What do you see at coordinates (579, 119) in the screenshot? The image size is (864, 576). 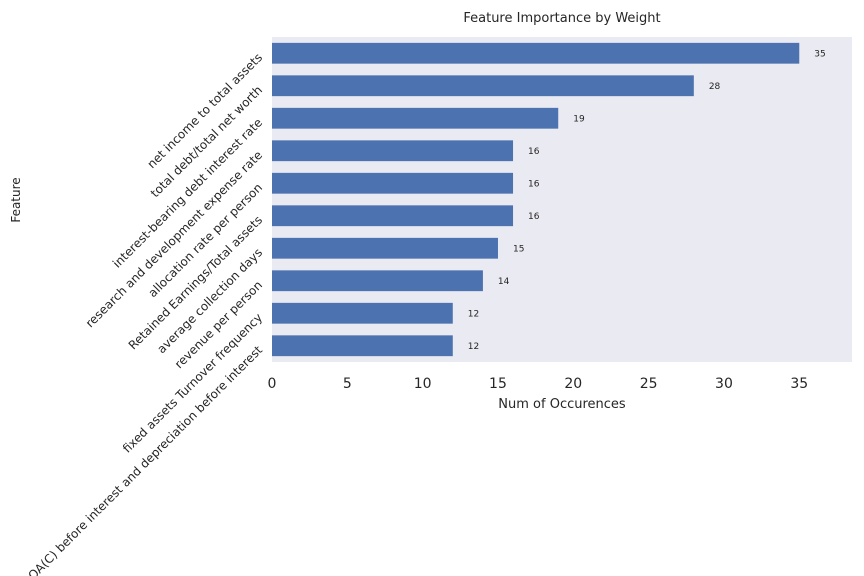 I see `bar-value-label: 19` at bounding box center [579, 119].